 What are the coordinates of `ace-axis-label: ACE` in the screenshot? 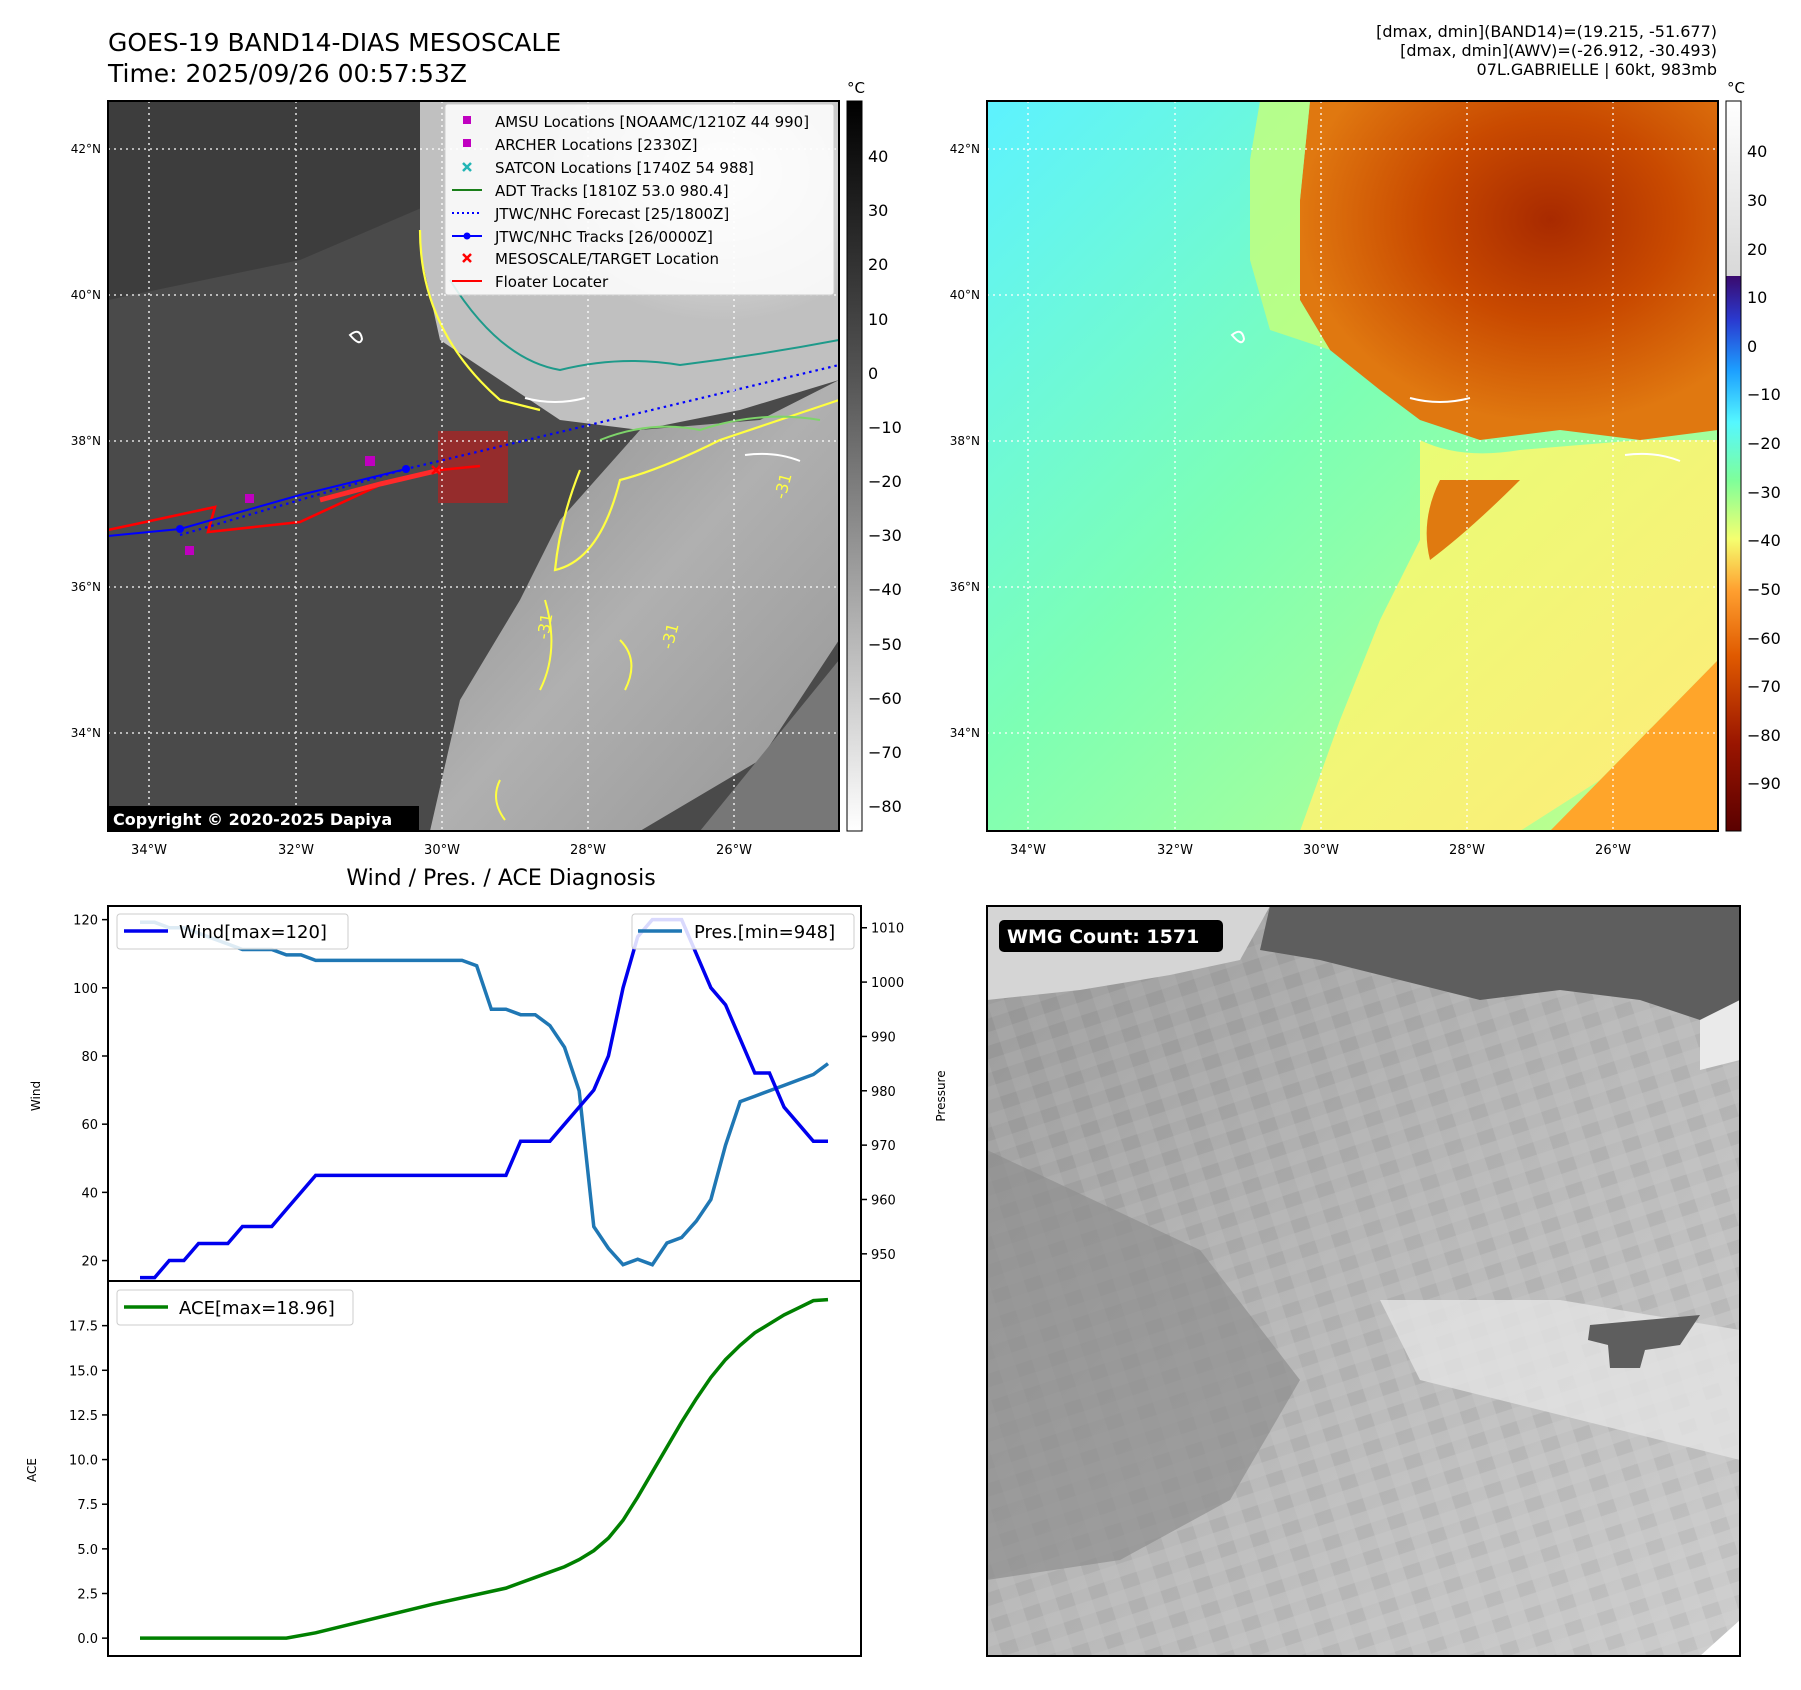 It's located at (32, 1470).